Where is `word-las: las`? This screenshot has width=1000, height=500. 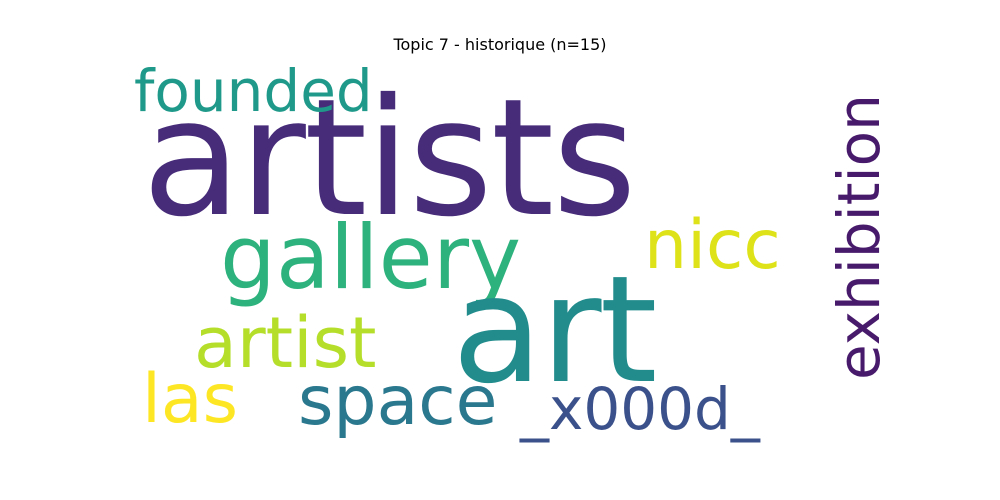
word-las: las is located at coordinates (190, 399).